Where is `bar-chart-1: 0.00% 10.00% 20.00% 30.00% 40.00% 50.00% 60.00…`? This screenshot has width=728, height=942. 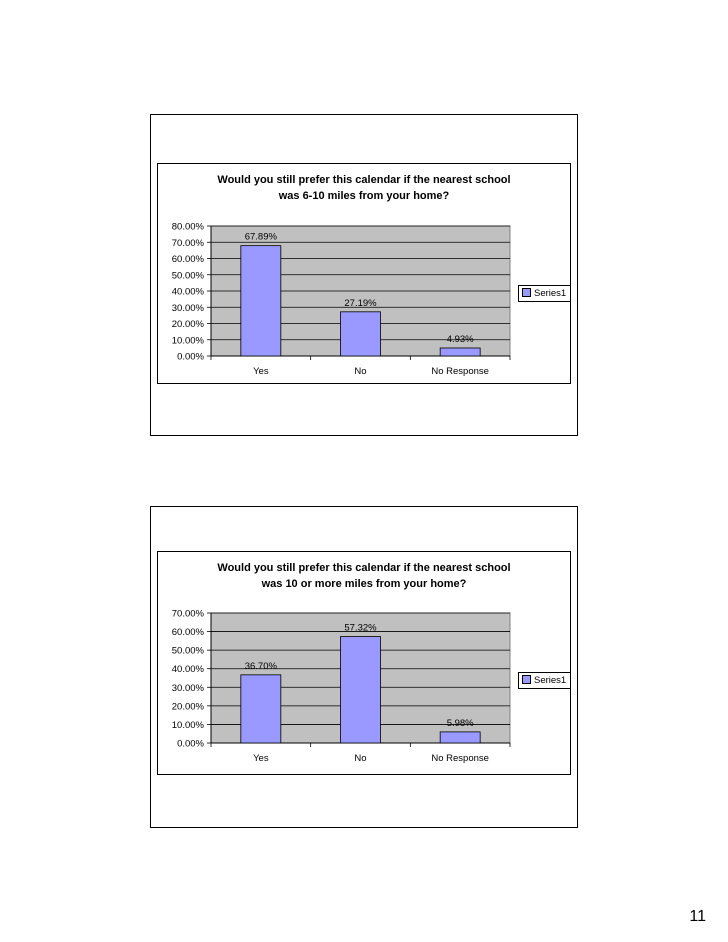
bar-chart-1: 0.00% 10.00% 20.00% 30.00% 40.00% 50.00% 60.00… is located at coordinates (341, 299).